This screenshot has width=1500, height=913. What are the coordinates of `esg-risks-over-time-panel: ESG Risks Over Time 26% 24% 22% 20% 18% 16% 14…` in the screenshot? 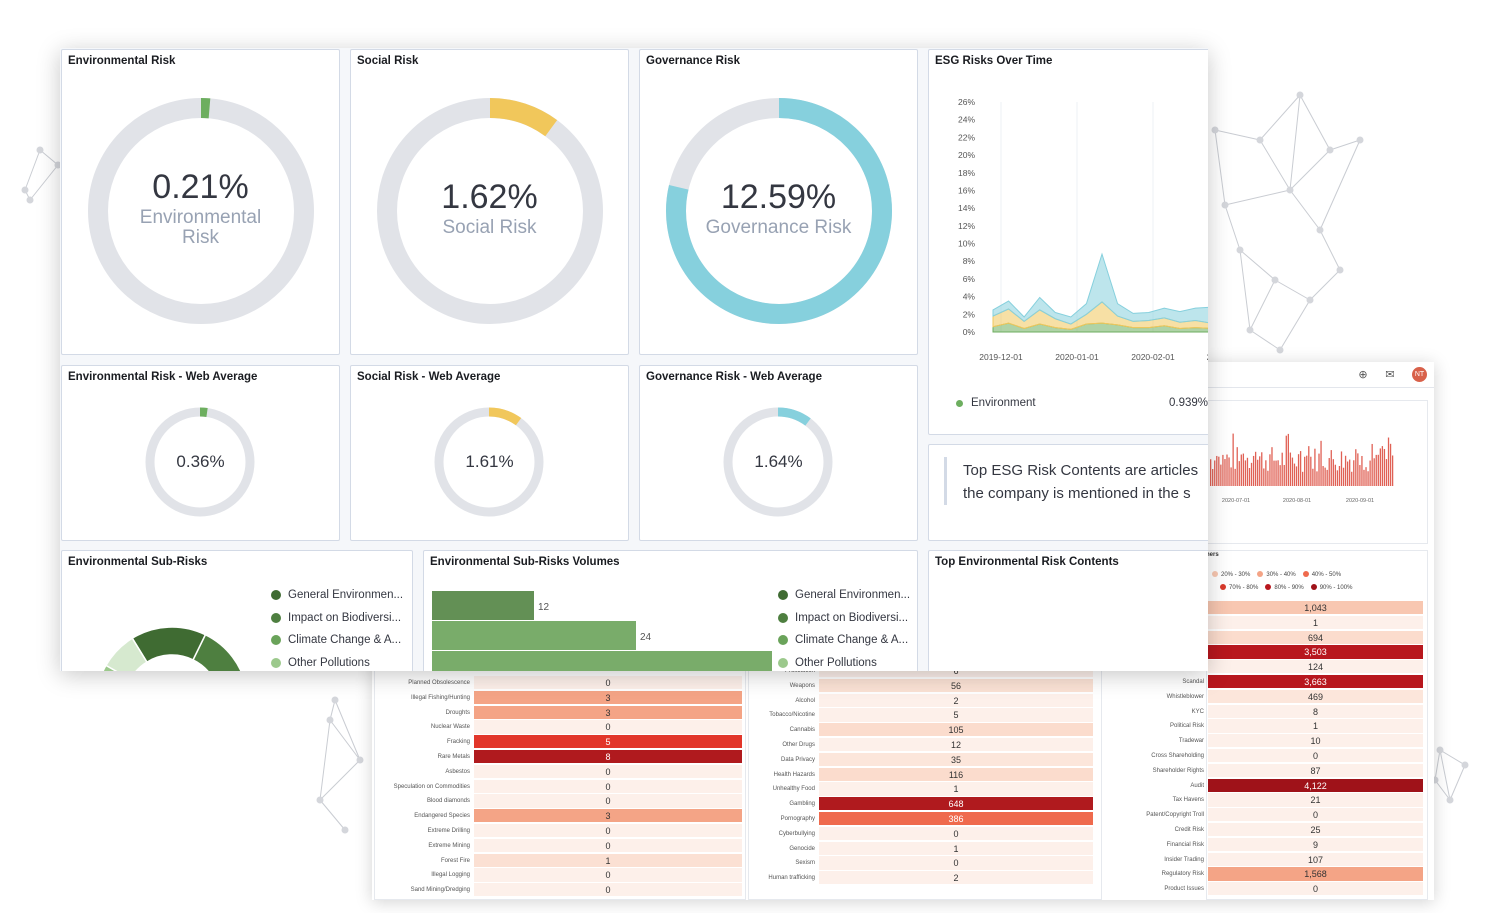 It's located at (1068, 242).